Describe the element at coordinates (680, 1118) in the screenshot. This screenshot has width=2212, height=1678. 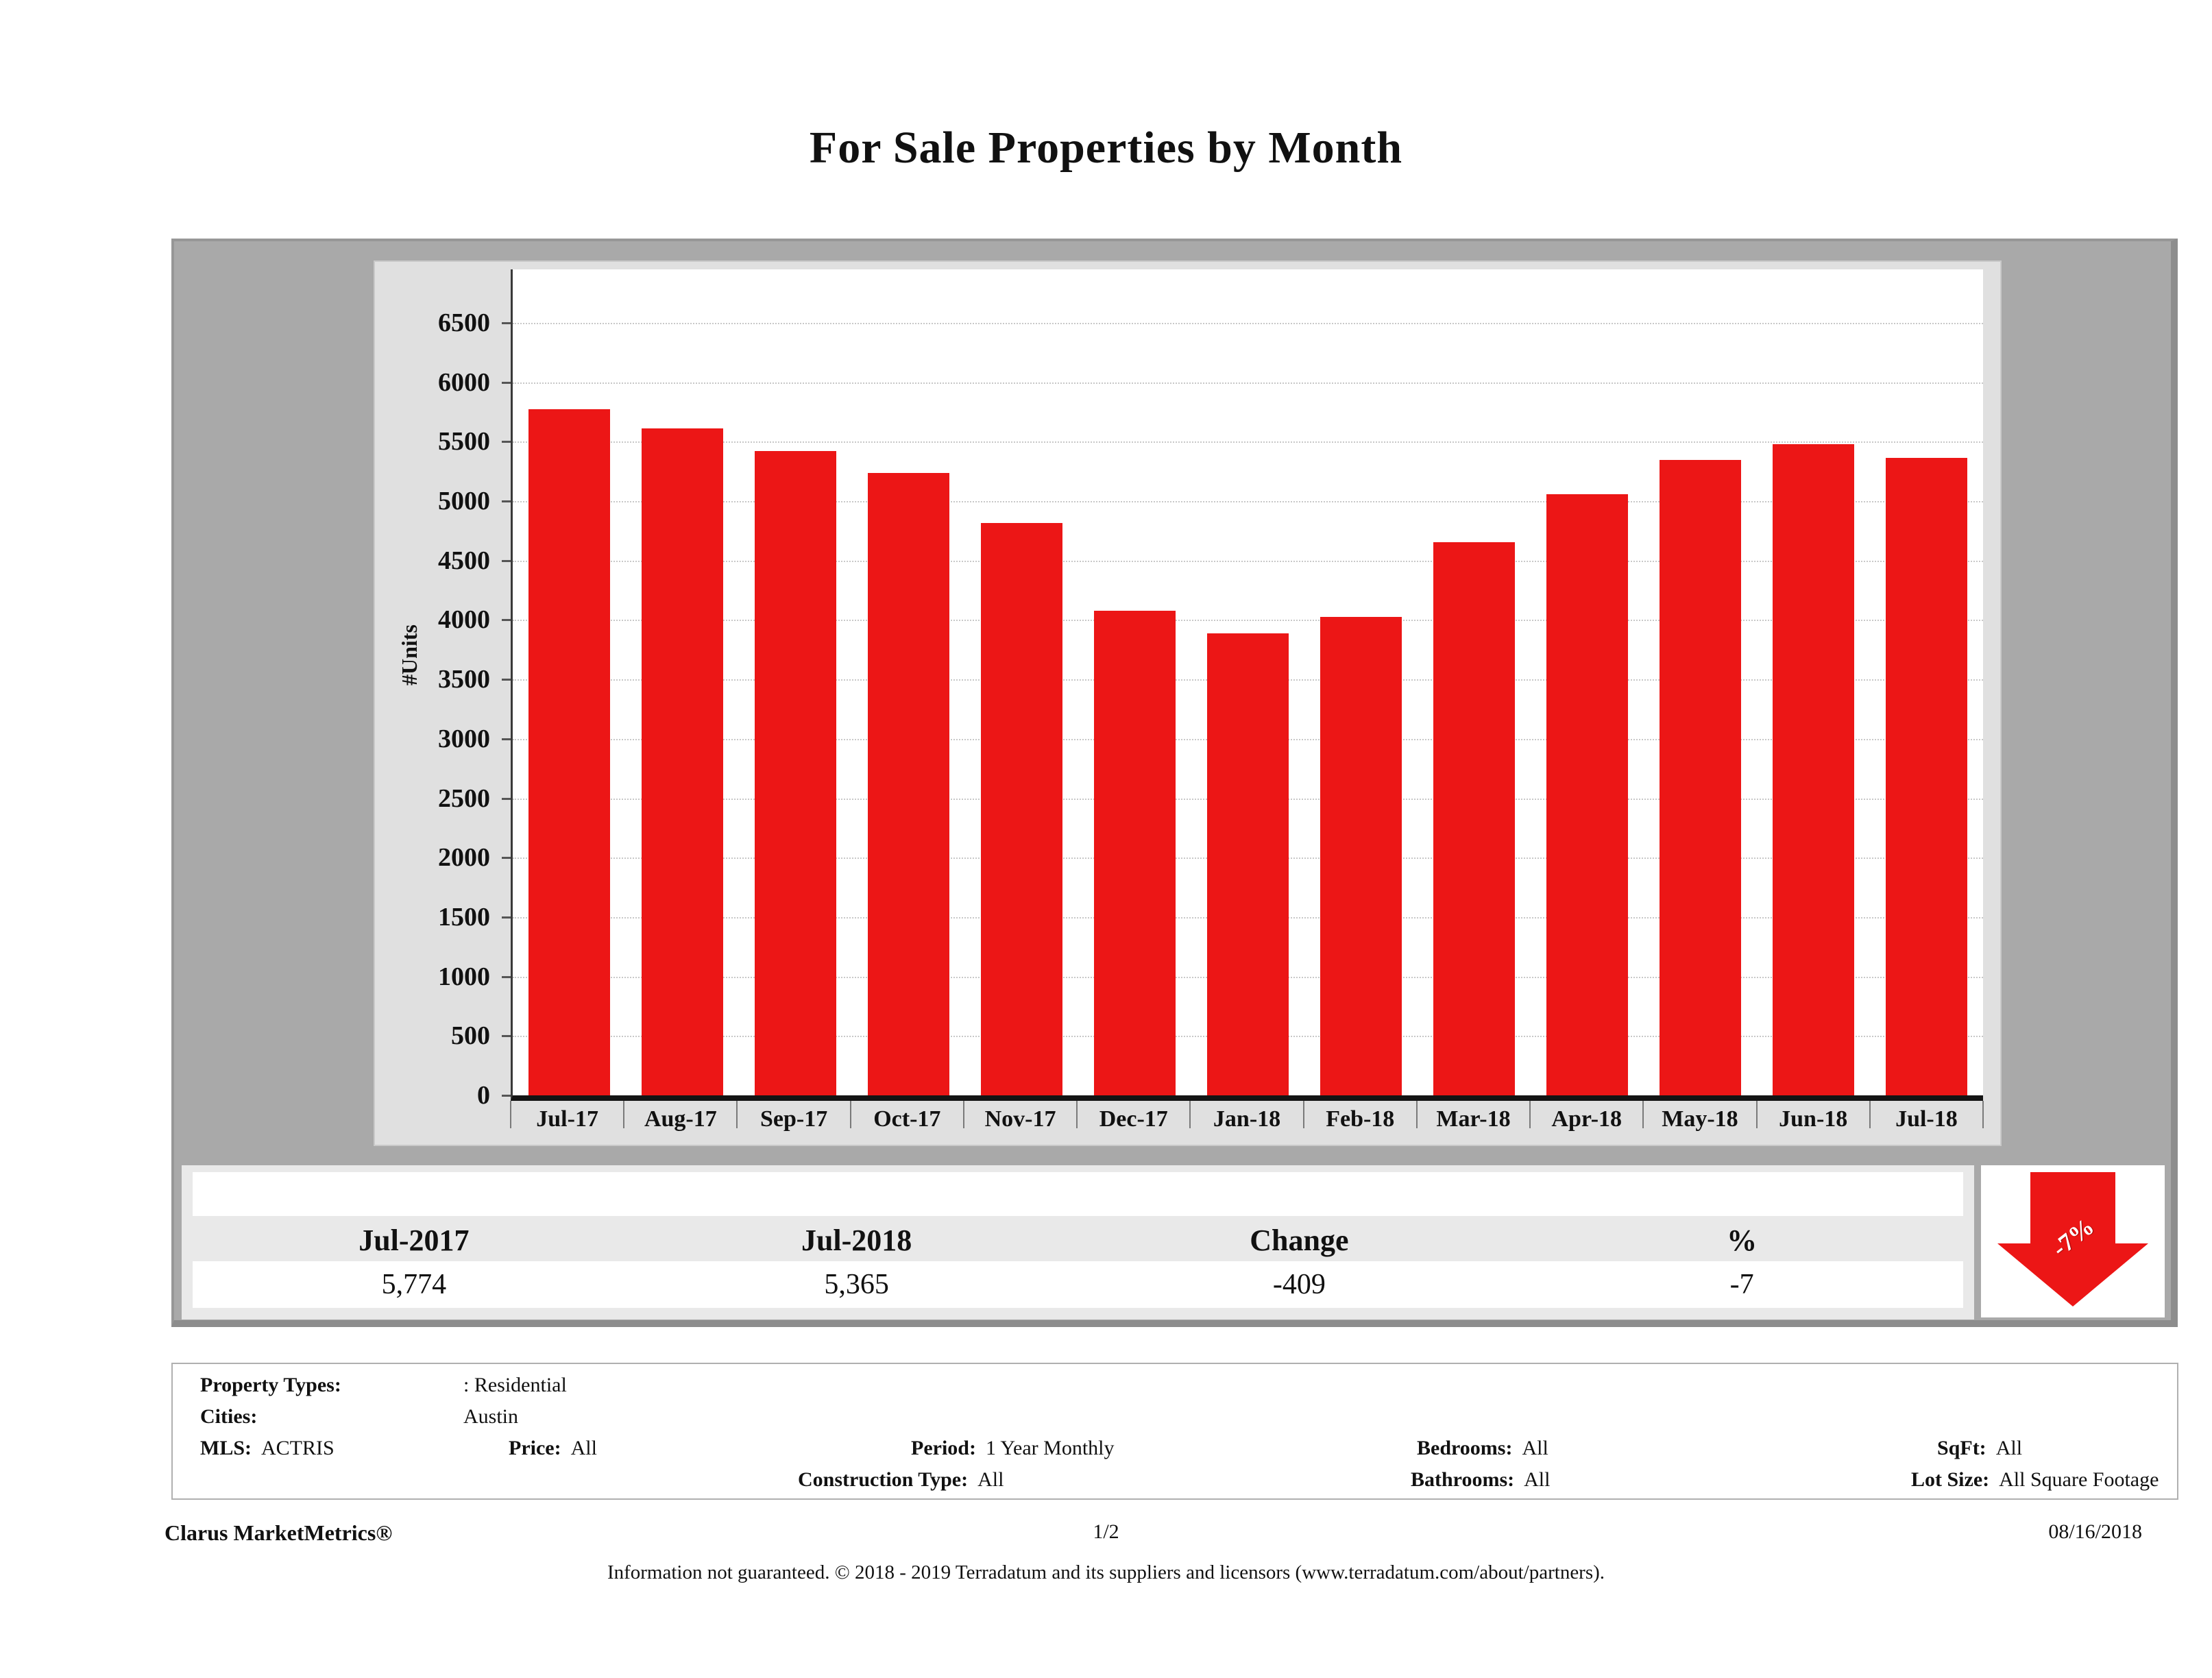
I see `x-label-Aug-17: Aug-17` at that location.